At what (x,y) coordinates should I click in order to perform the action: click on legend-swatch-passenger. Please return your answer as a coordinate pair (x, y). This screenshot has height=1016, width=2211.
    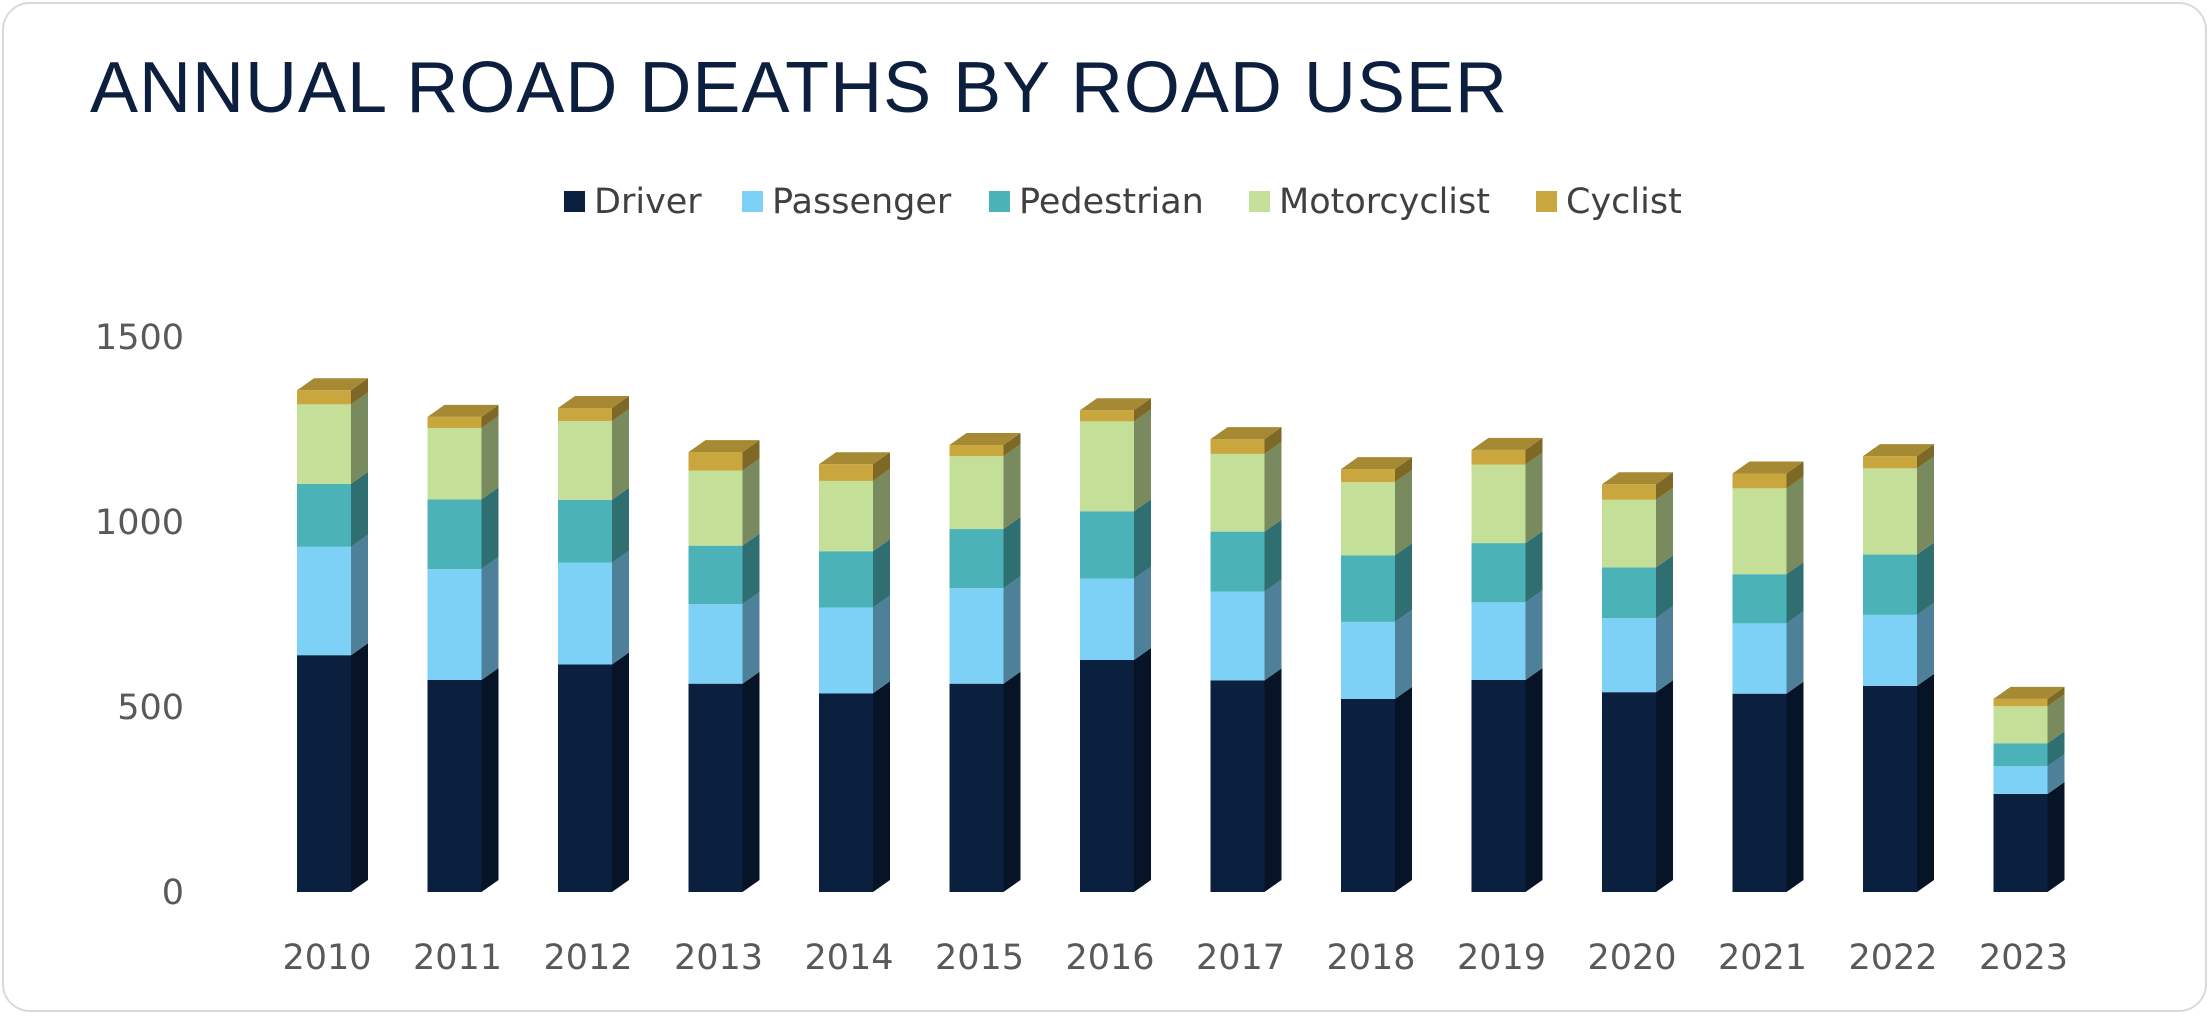
    Looking at the image, I should click on (752, 201).